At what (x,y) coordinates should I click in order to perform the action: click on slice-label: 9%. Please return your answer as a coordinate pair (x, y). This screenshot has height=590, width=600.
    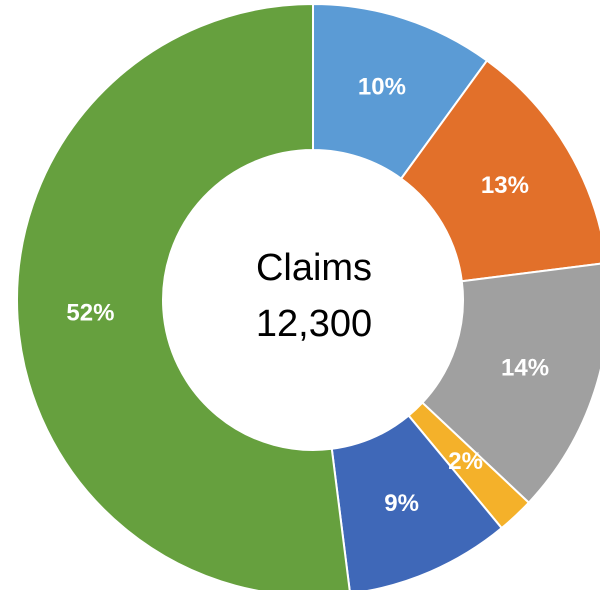
    Looking at the image, I should click on (401, 503).